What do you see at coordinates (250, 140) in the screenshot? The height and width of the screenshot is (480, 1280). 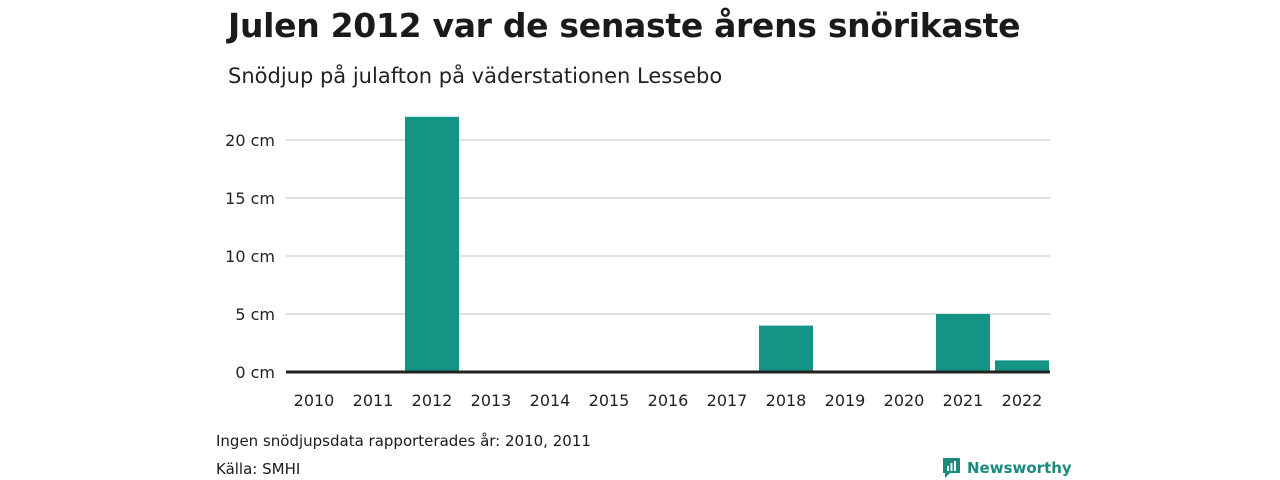 I see `y-tick-label: 20 cm` at bounding box center [250, 140].